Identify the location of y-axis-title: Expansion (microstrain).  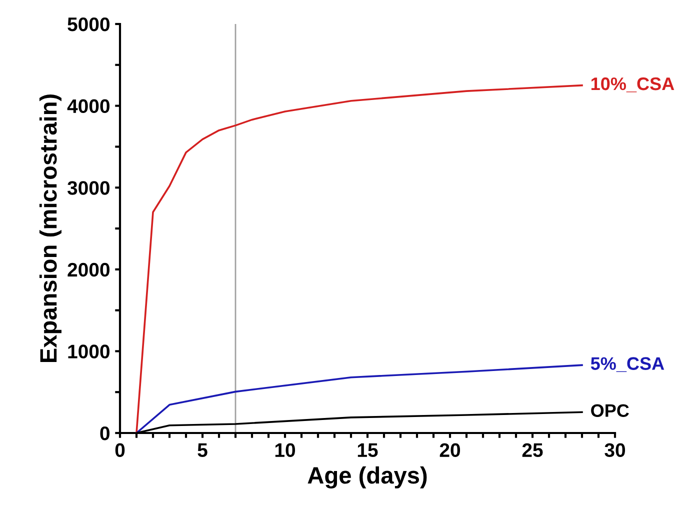
(50, 228).